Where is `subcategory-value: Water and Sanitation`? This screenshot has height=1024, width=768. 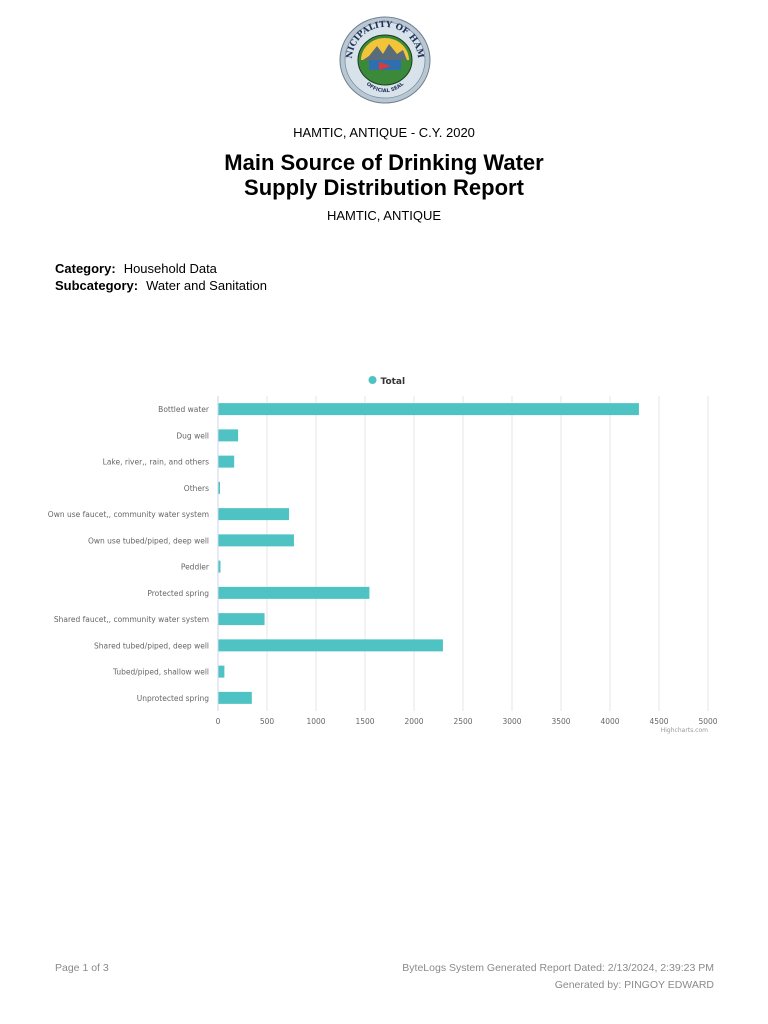 subcategory-value: Water and Sanitation is located at coordinates (207, 285).